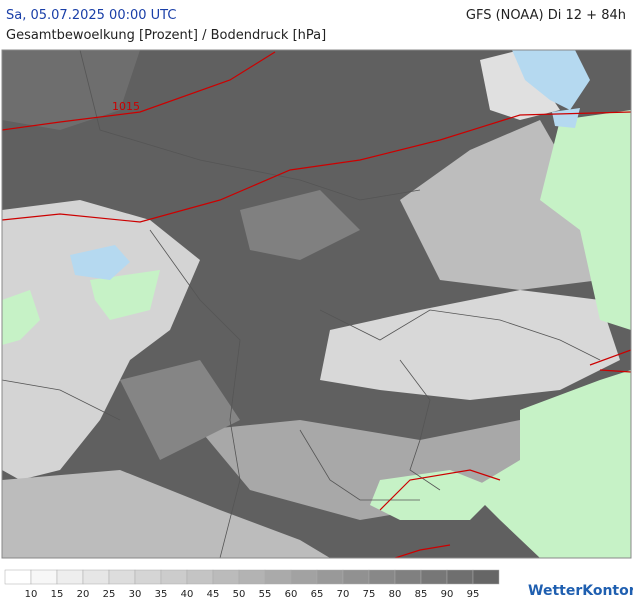 This screenshot has height=604, width=633. I want to click on legend-label: 60, so click(291, 594).